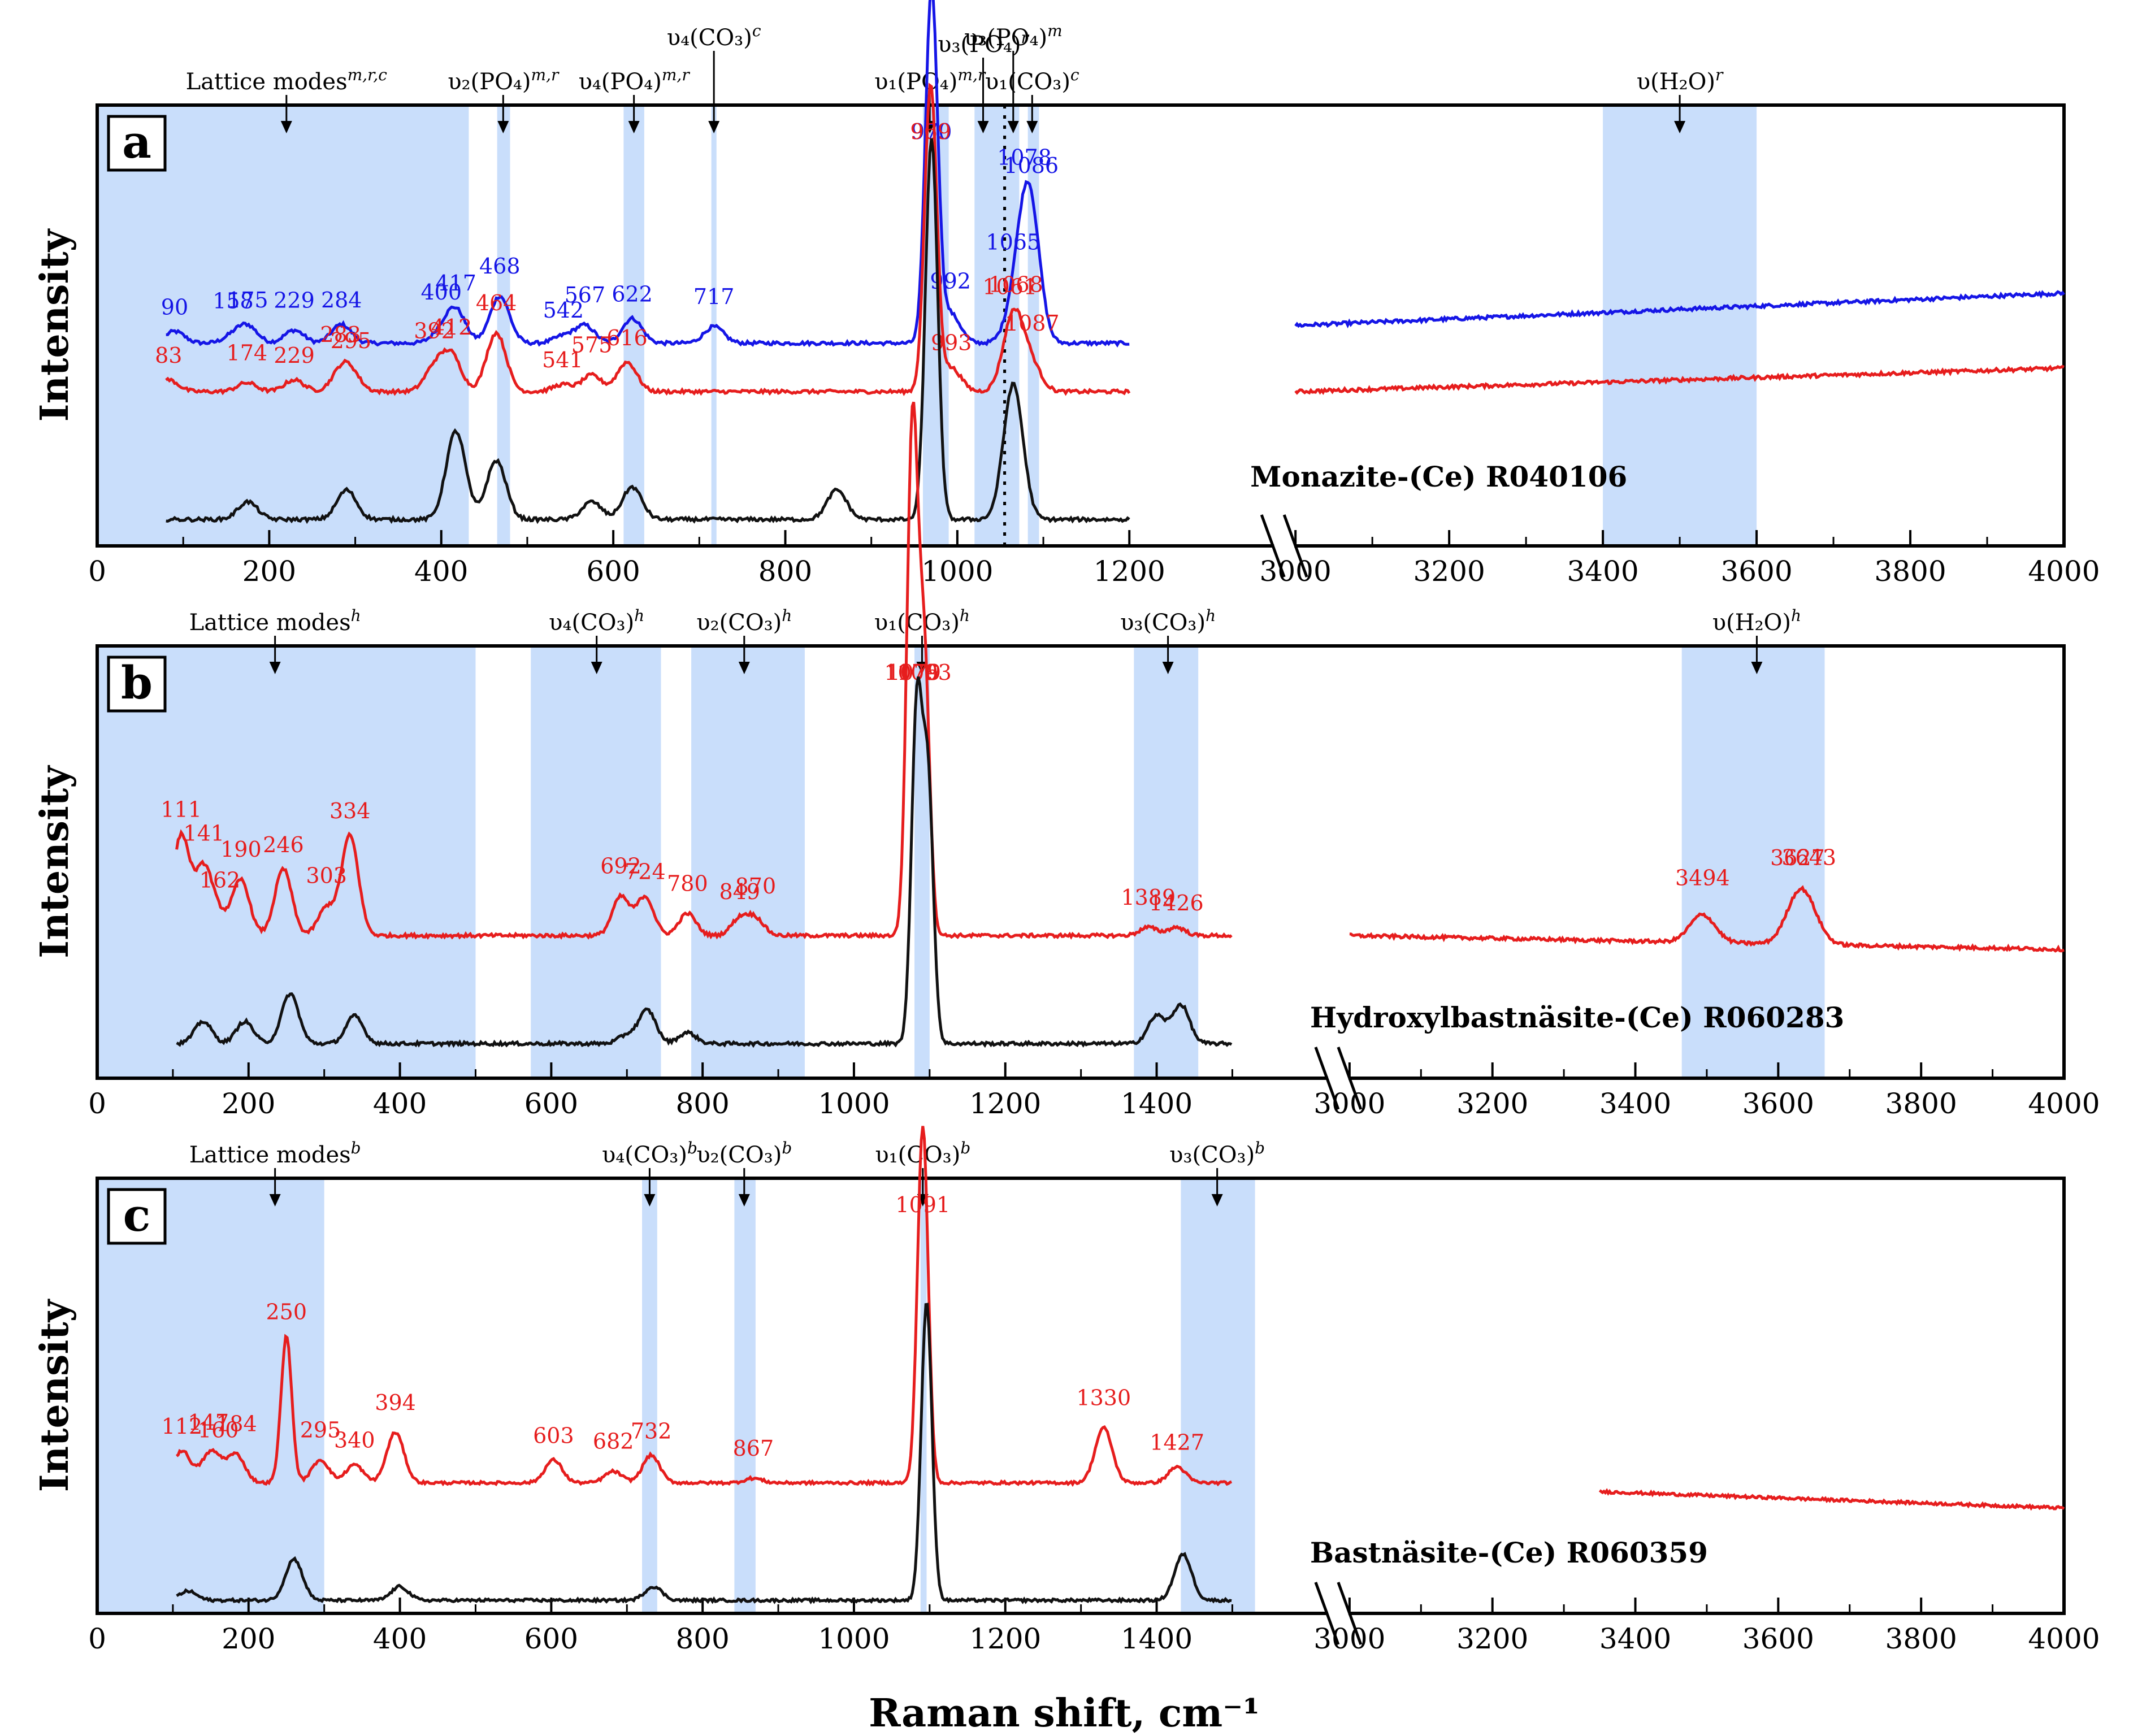 The height and width of the screenshot is (1736, 2129). What do you see at coordinates (441, 292) in the screenshot?
I see `peak-label: 400` at bounding box center [441, 292].